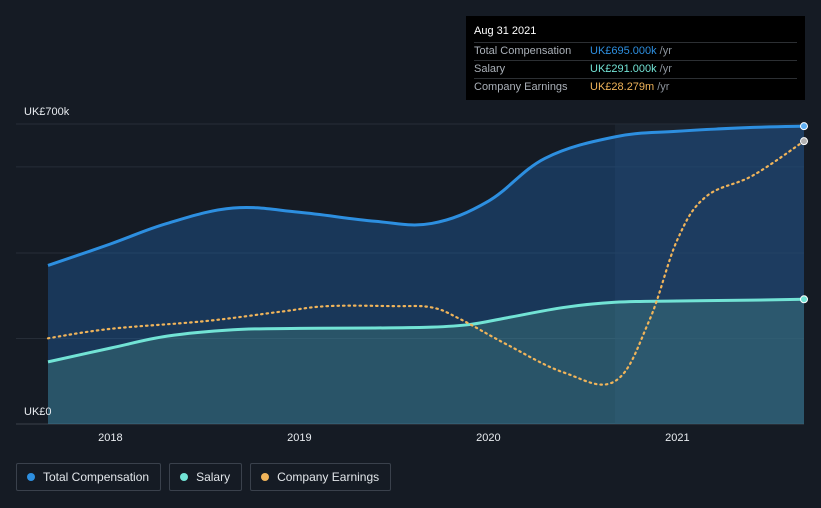 This screenshot has height=508, width=821. Describe the element at coordinates (426, 330) in the screenshot. I see `salary-line` at that location.